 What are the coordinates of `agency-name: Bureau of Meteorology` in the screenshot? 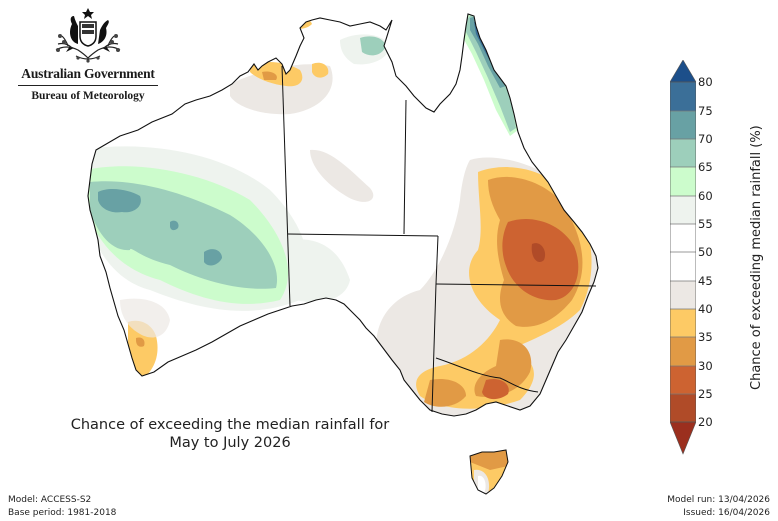 It's located at (88, 96).